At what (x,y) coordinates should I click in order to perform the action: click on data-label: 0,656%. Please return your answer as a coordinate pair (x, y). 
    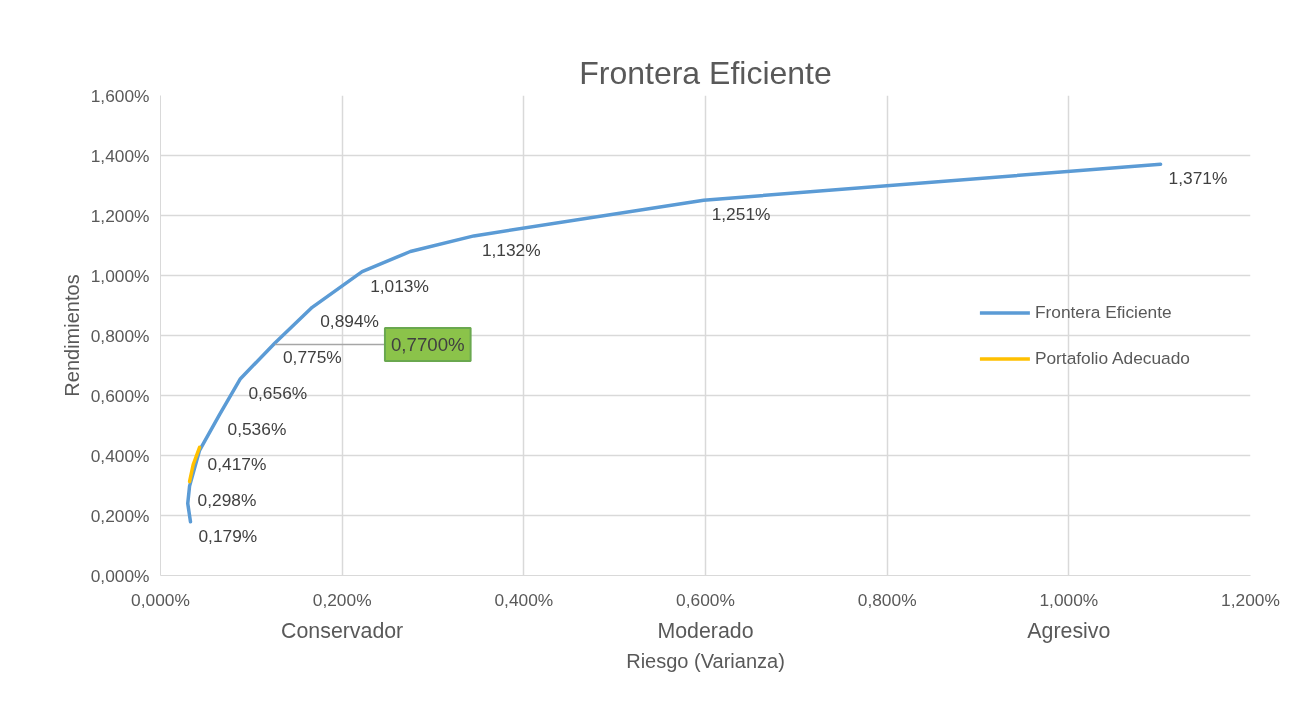
    Looking at the image, I should click on (278, 392).